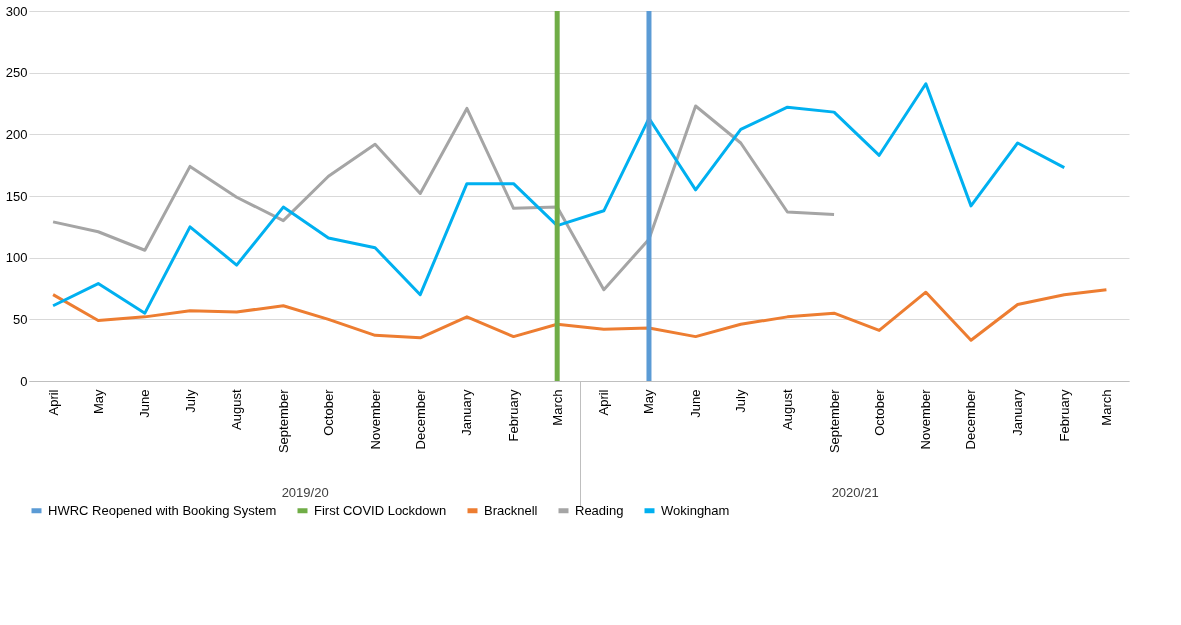 The image size is (1181, 625). Describe the element at coordinates (579, 315) in the screenshot. I see `line-series` at that location.